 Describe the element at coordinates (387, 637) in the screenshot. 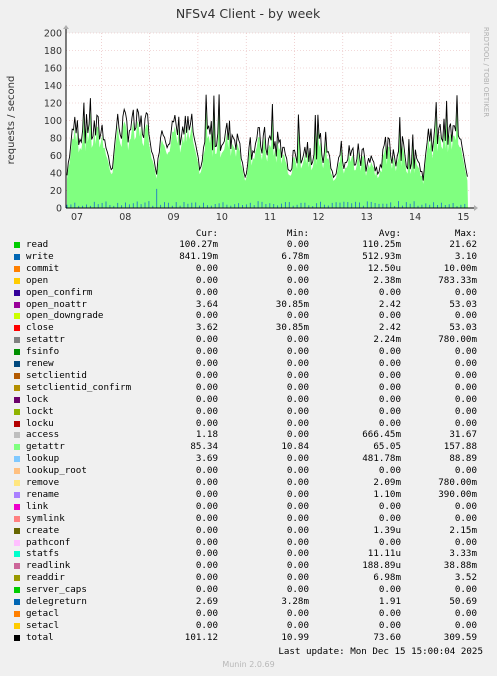

I see `legend-avg-value: 73.60` at that location.